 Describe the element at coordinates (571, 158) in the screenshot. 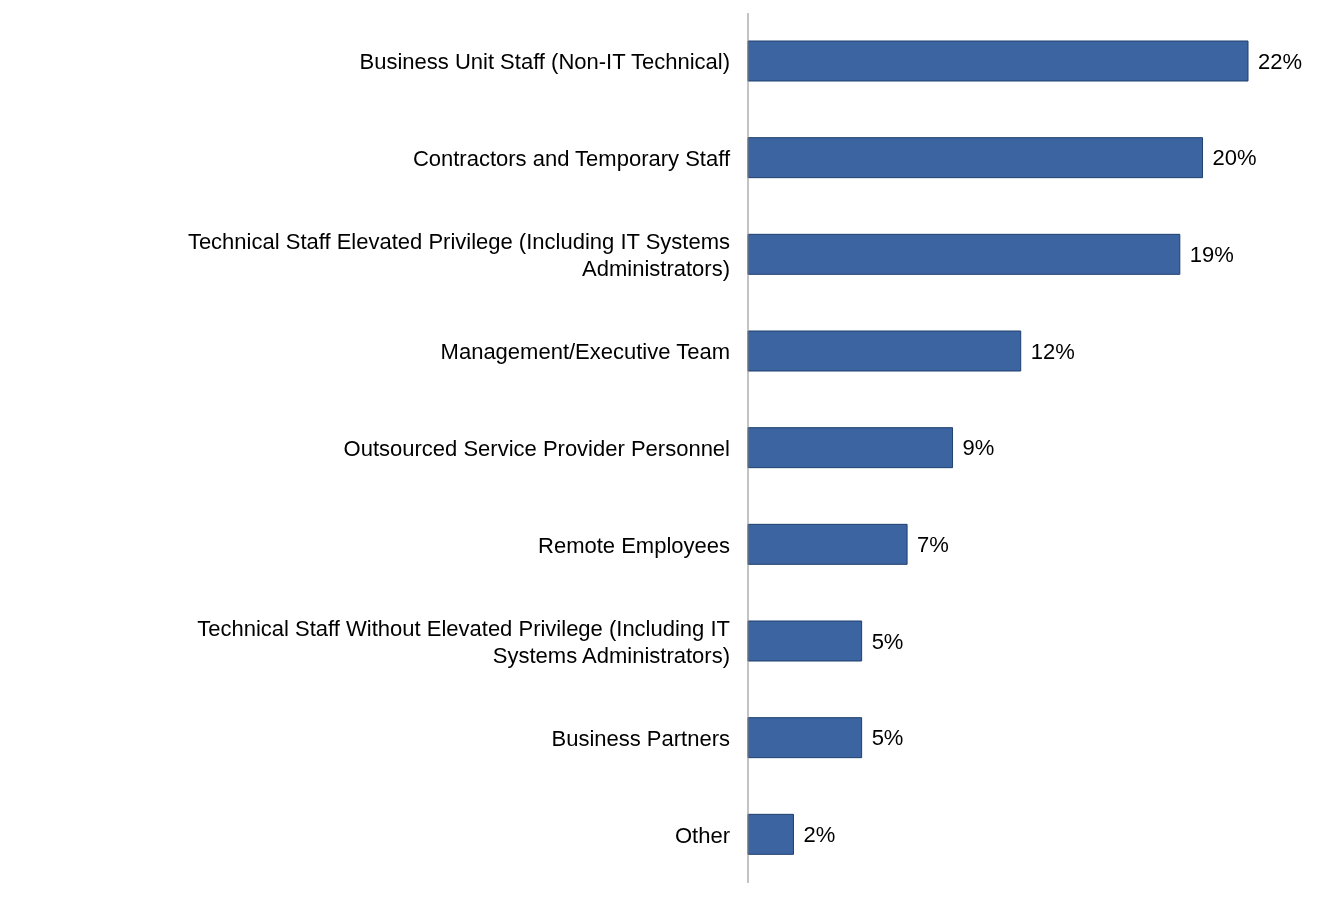

I see `y-tick-label: Contractors and Temporary Staff` at that location.